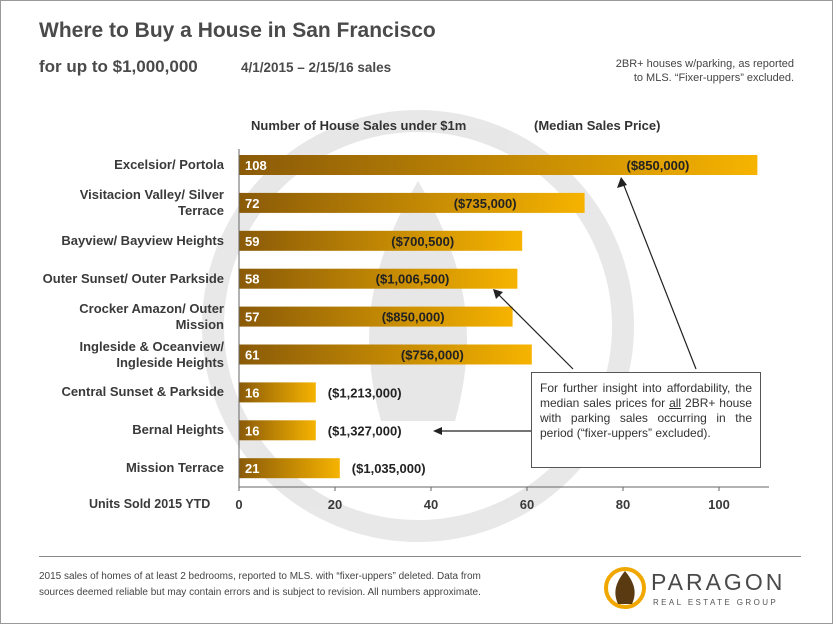 The height and width of the screenshot is (626, 835). What do you see at coordinates (252, 468) in the screenshot?
I see `bar-value-label: 21` at bounding box center [252, 468].